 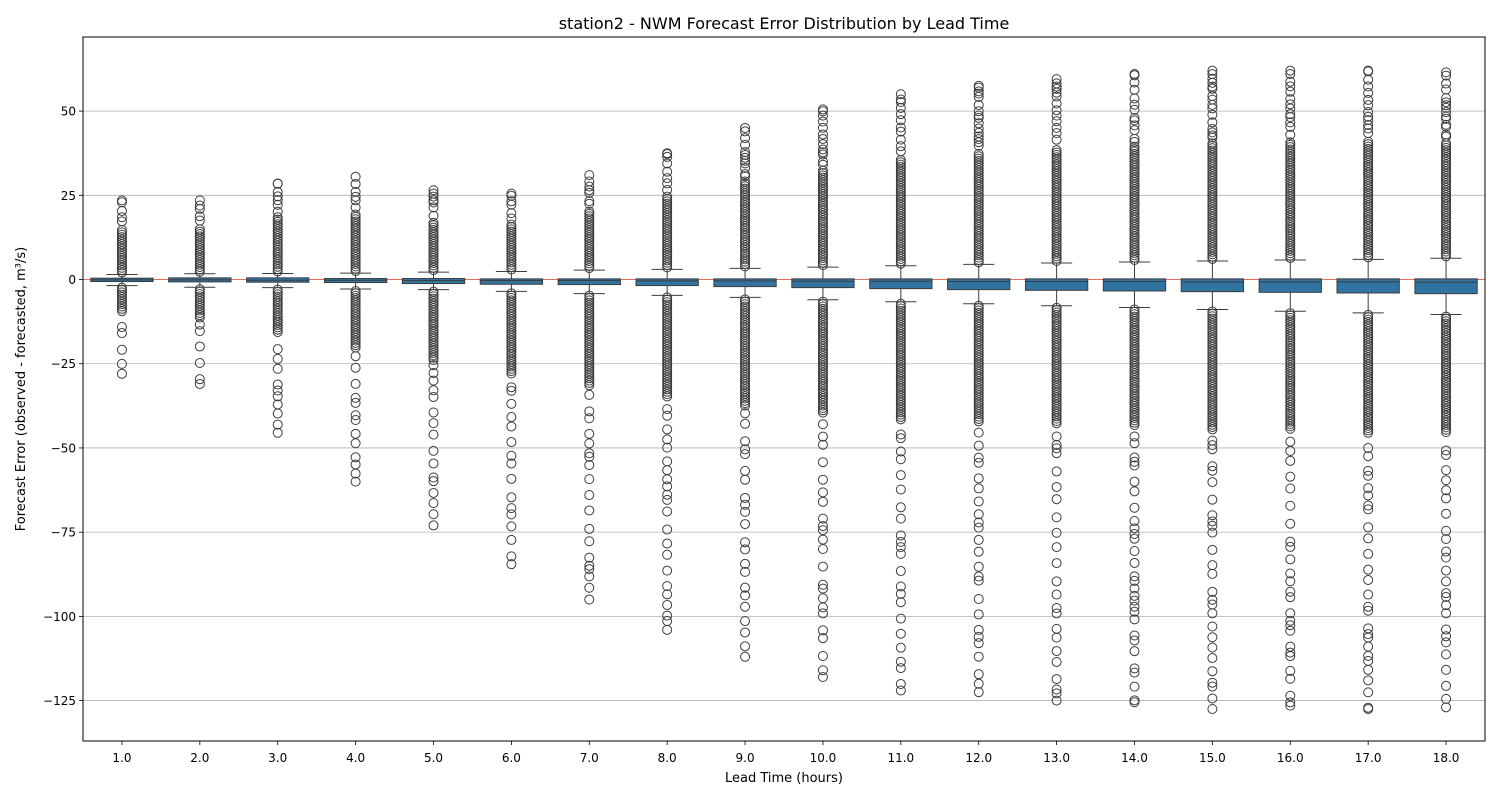 I want to click on x-tick-label: 9.0, so click(x=745, y=758).